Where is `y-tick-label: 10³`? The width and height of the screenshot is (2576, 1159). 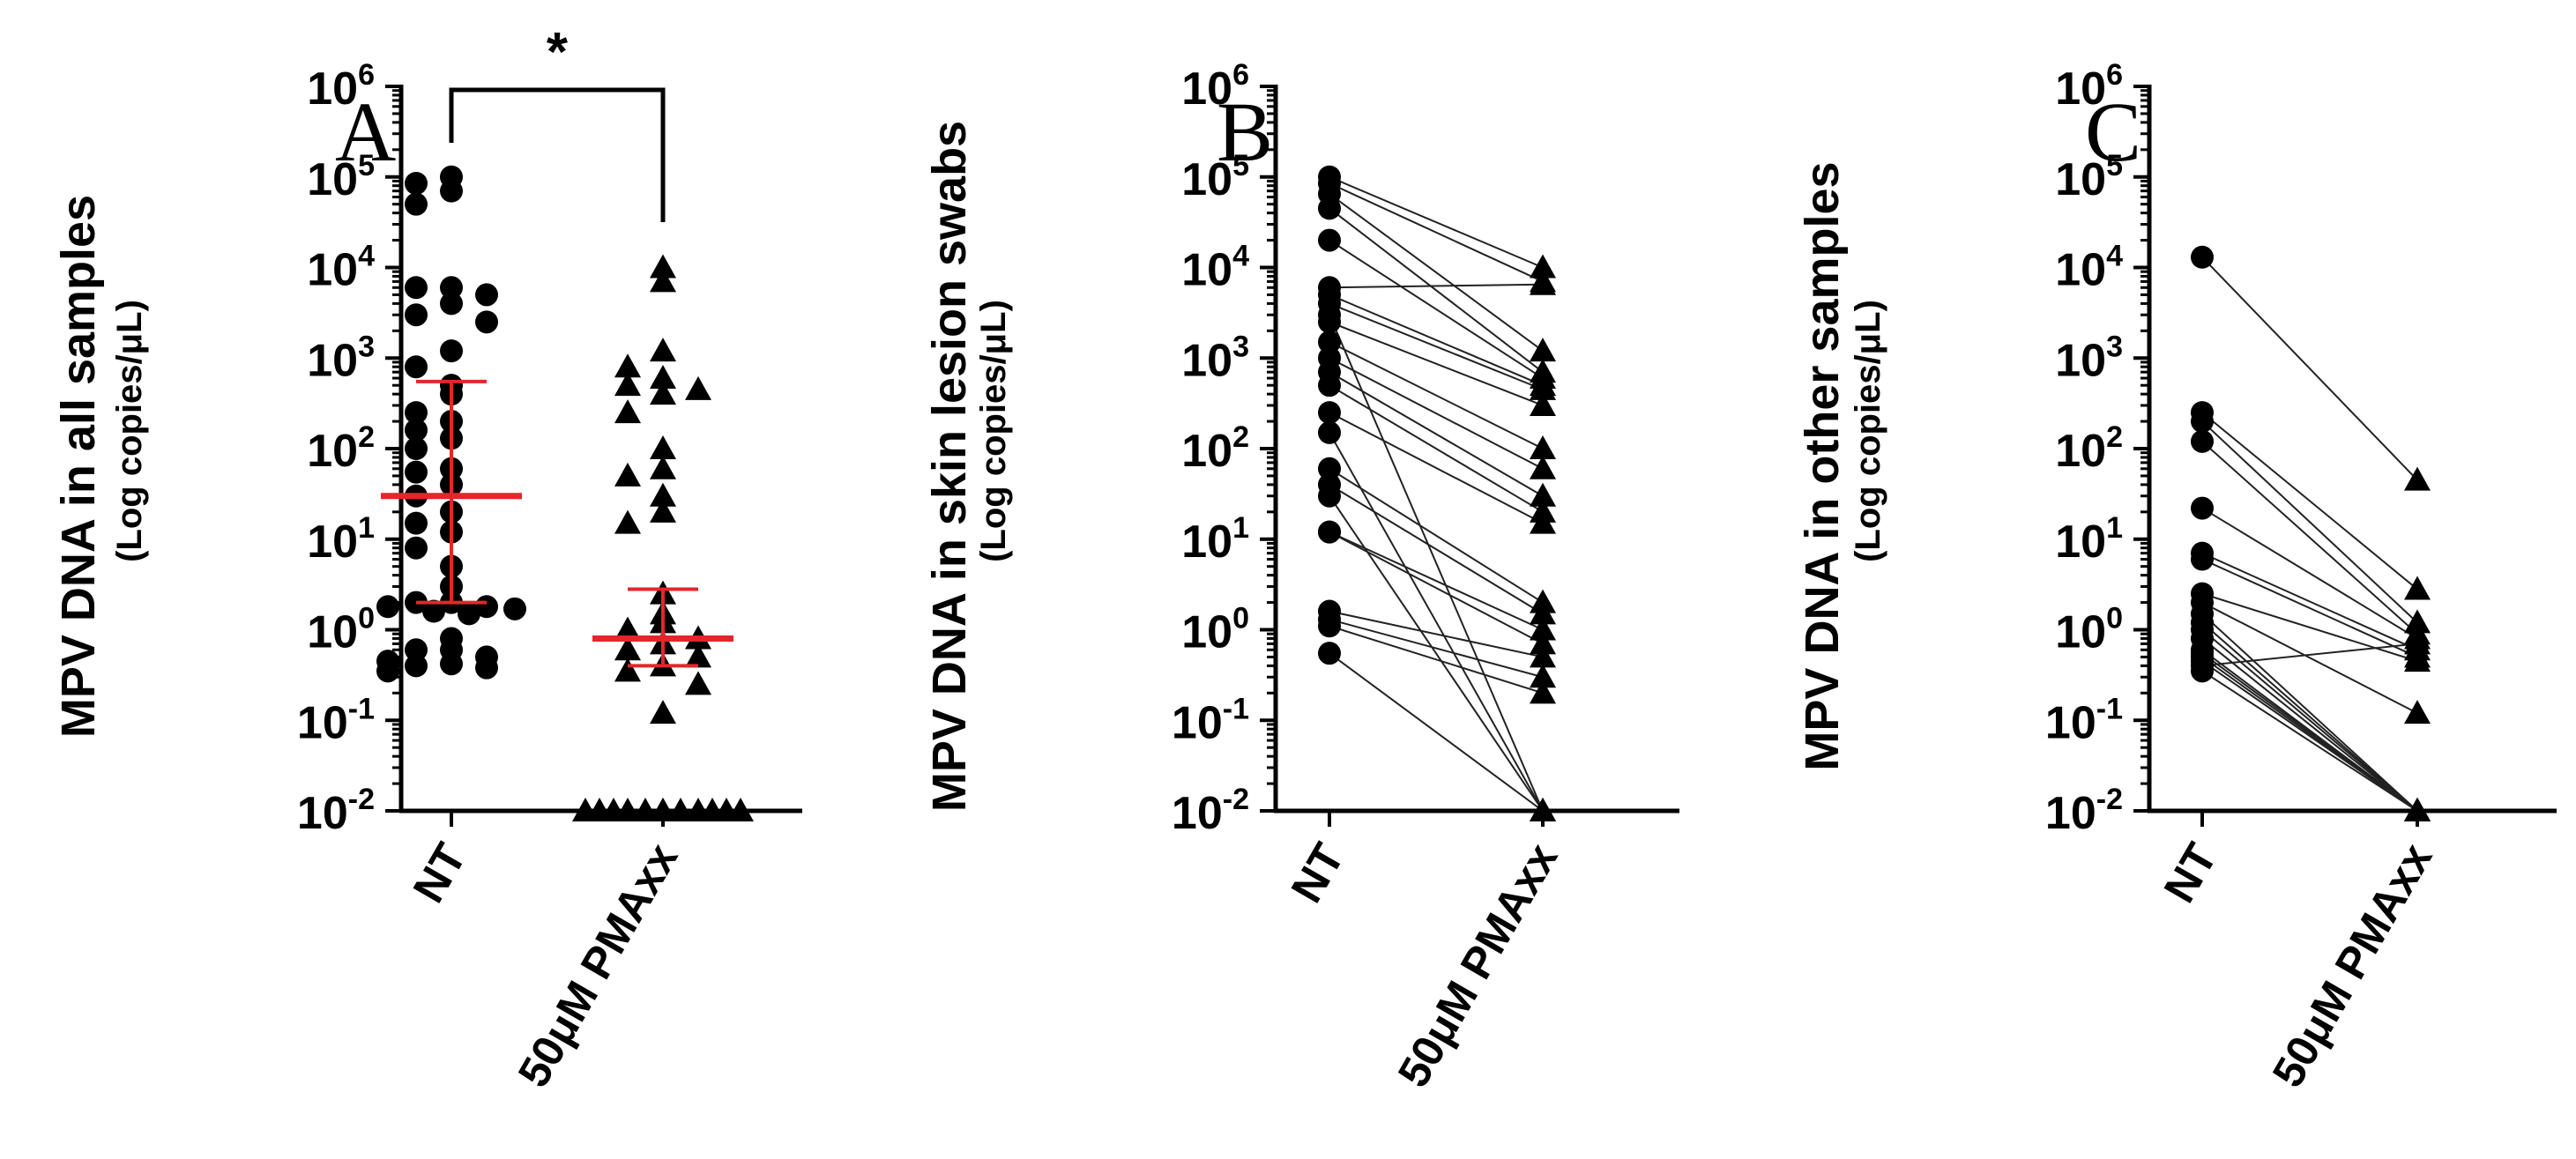 y-tick-label: 10³ is located at coordinates (341, 358).